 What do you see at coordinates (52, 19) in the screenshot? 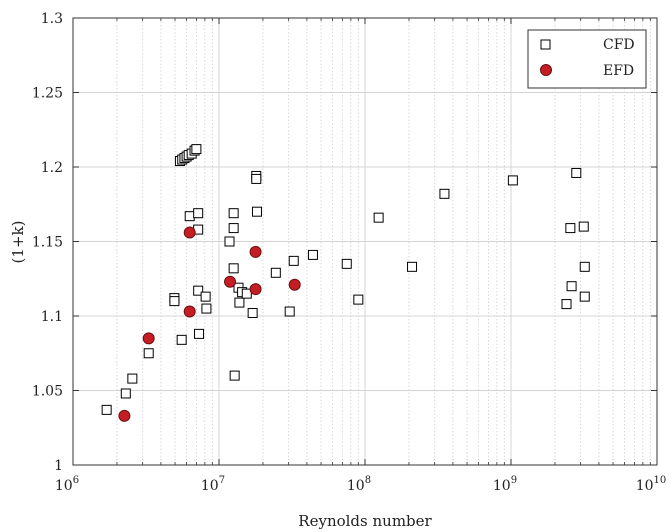
I see `y-tick-label: 1.3` at bounding box center [52, 19].